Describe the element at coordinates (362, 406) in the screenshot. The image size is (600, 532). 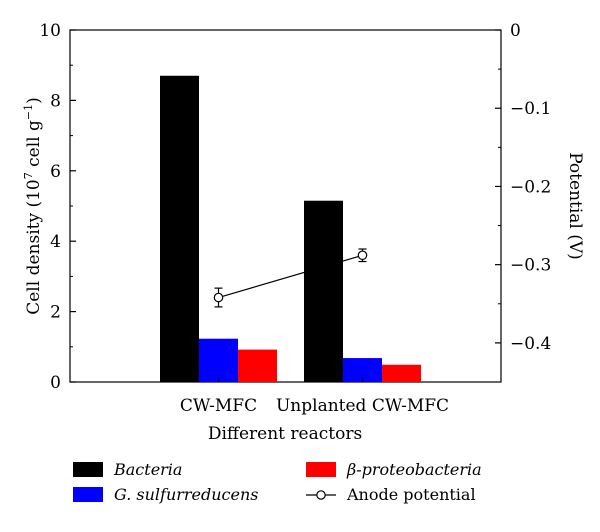
I see `x-tick-label-1: Unplanted CW-MFC` at that location.